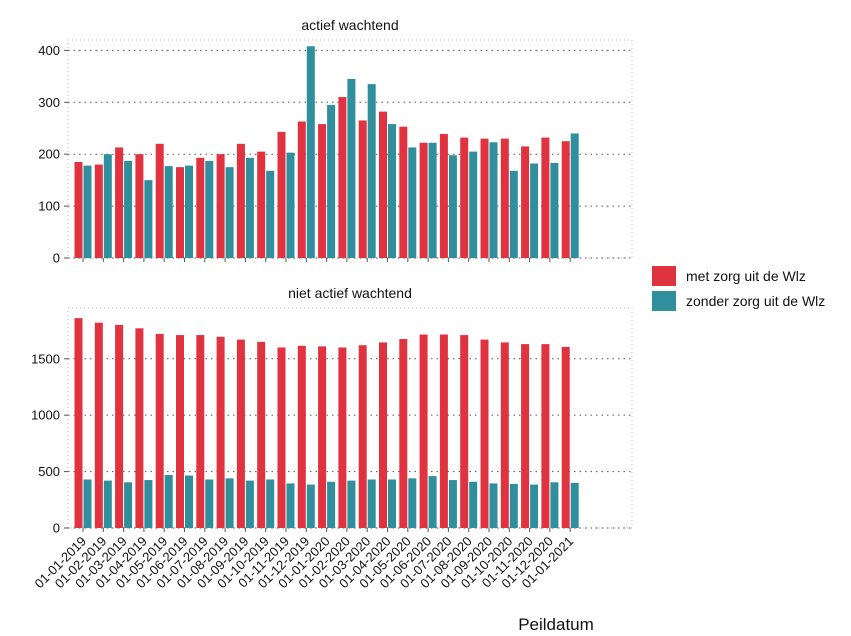 Image resolution: width=851 pixels, height=636 pixels. What do you see at coordinates (664, 301) in the screenshot?
I see `legend-swatch-zonder-zorg` at bounding box center [664, 301].